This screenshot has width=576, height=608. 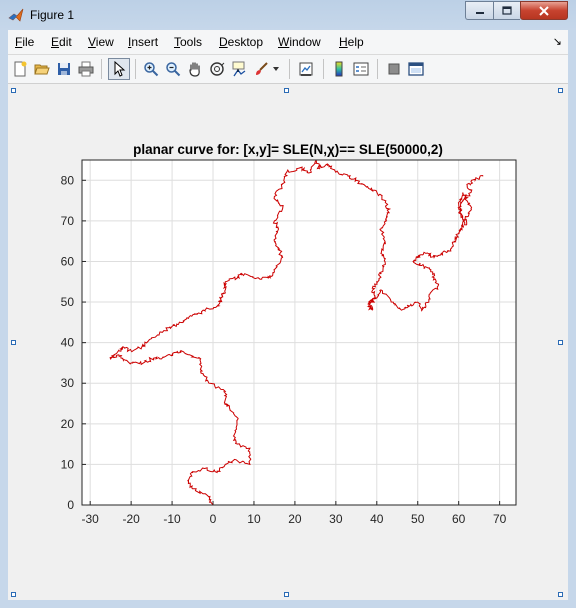 I want to click on print-button, so click(x=86, y=69).